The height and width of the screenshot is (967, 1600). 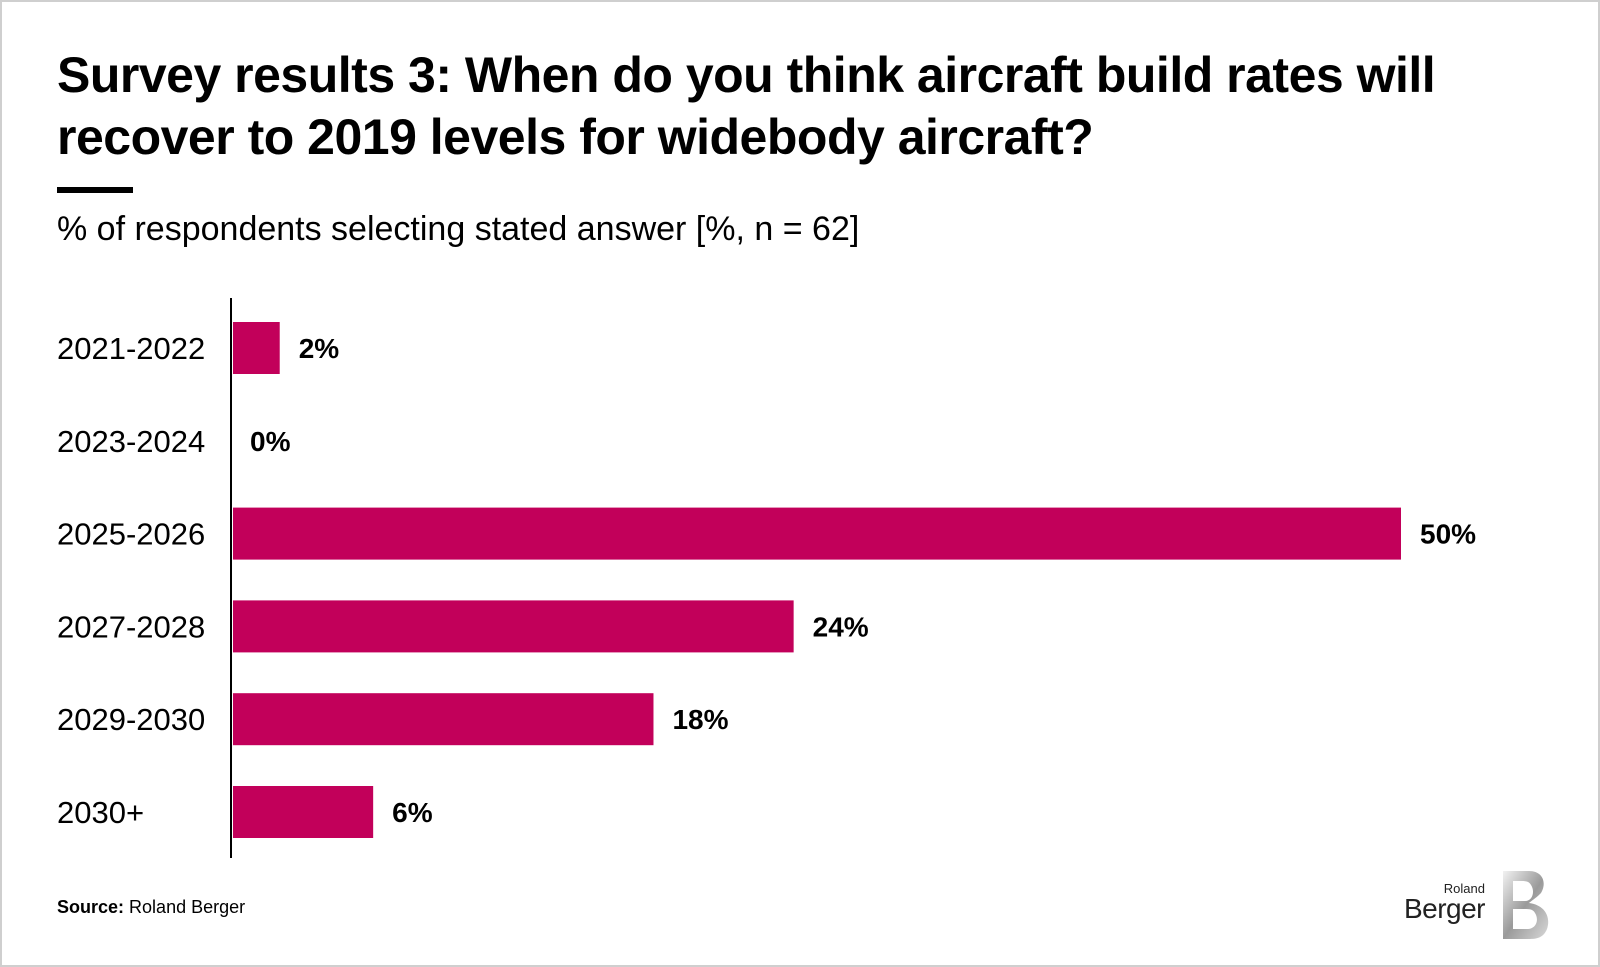 I want to click on data-label: 6%, so click(x=412, y=812).